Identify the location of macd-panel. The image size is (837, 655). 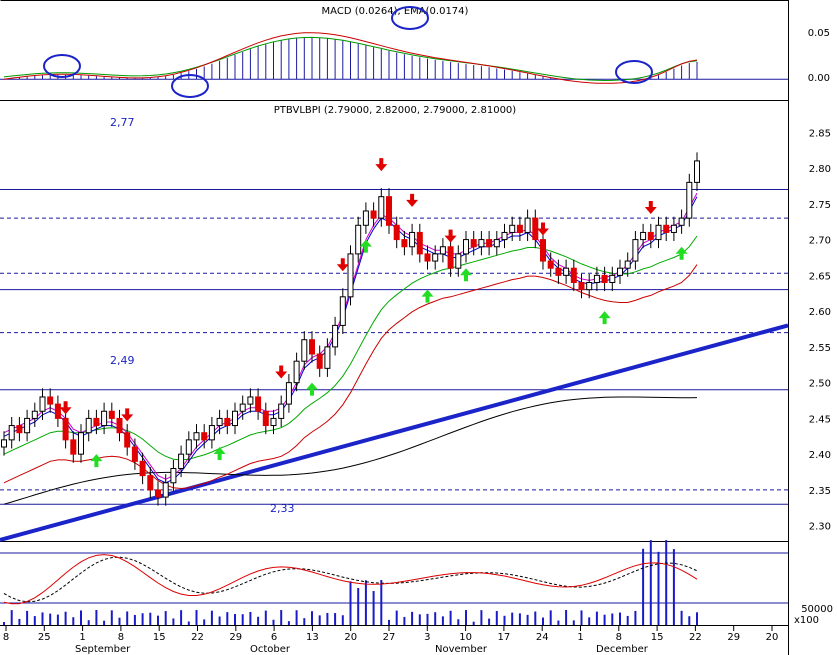
(394, 52).